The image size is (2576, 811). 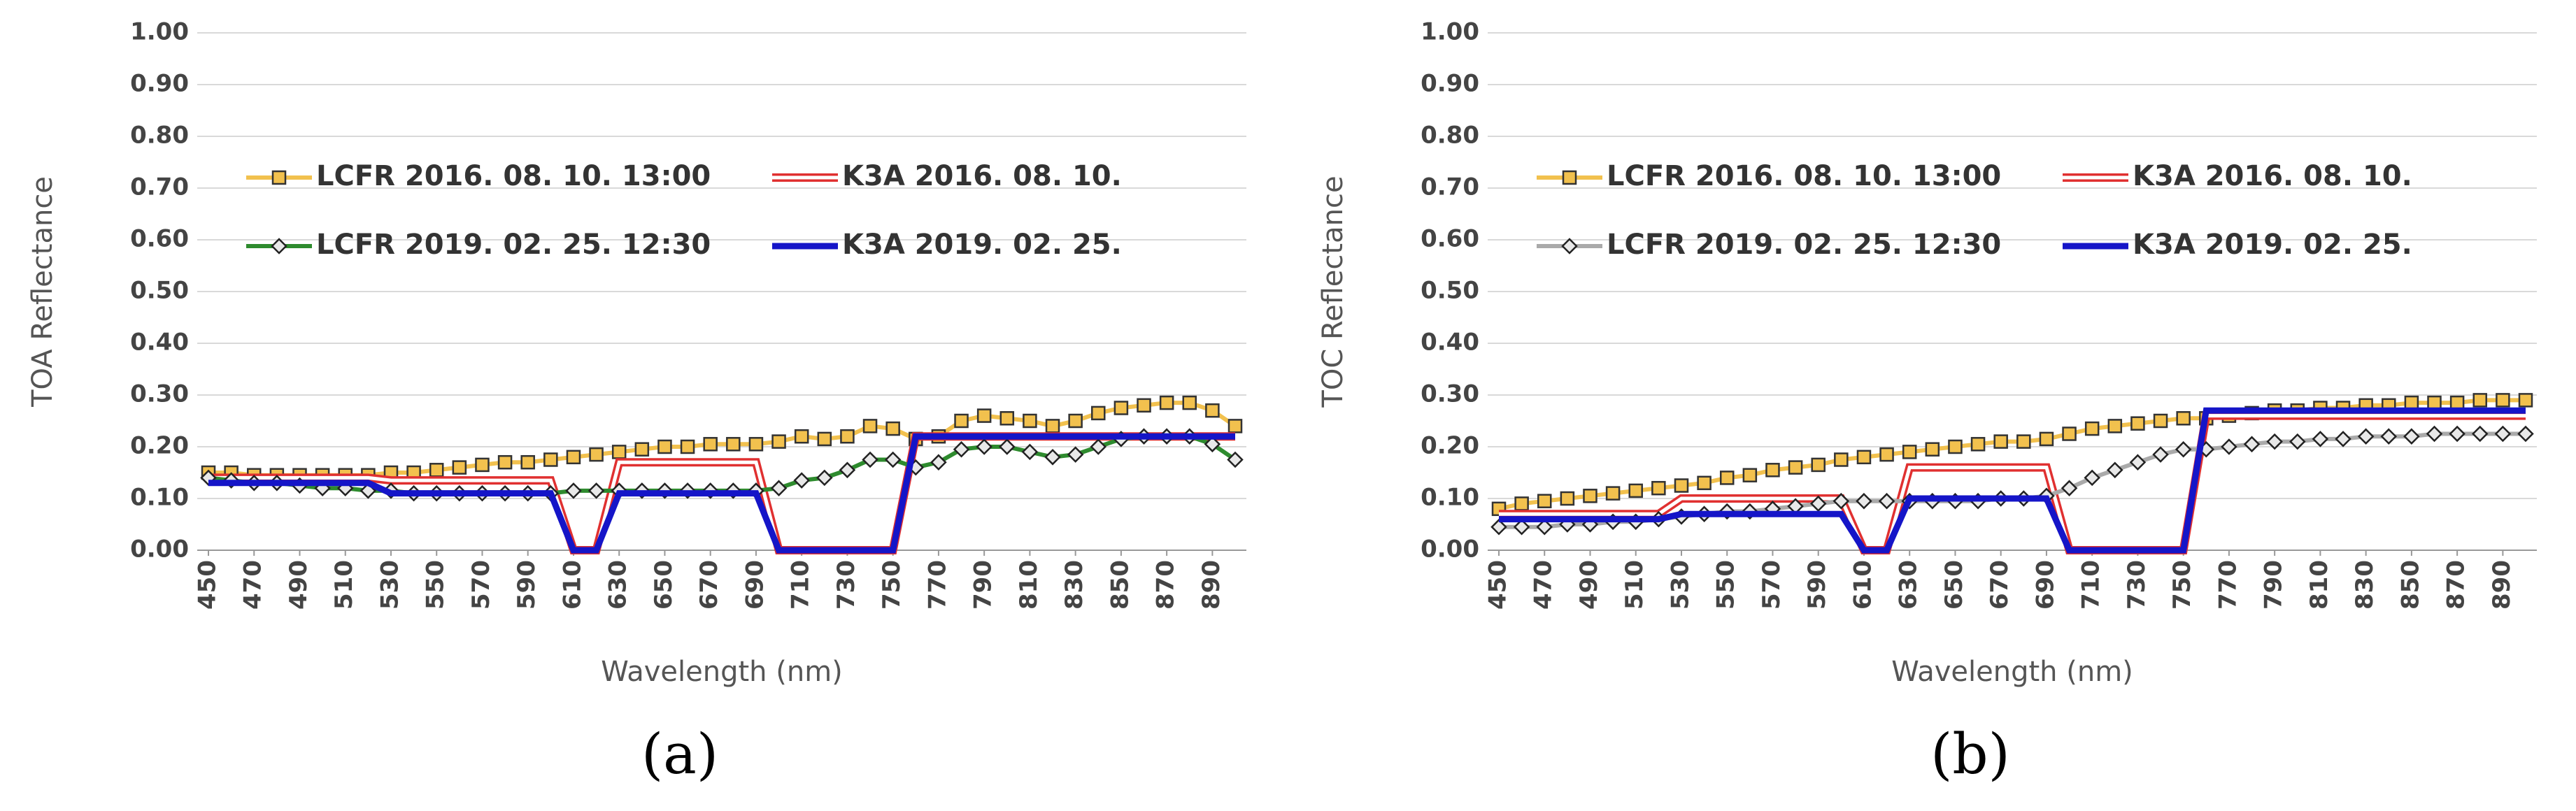 What do you see at coordinates (2410, 585) in the screenshot?
I see `x-tick-label: 850` at bounding box center [2410, 585].